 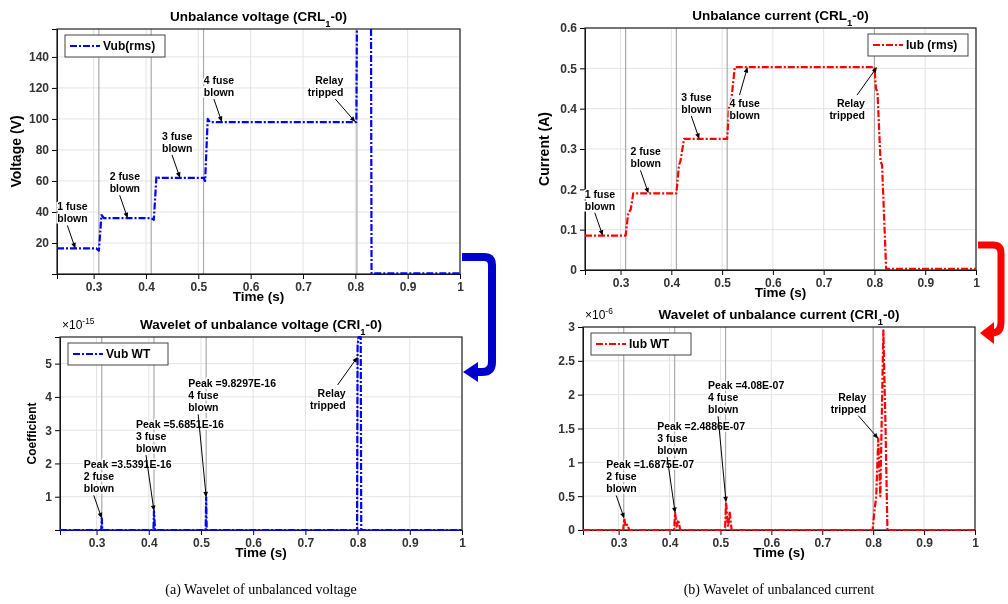 What do you see at coordinates (72, 212) in the screenshot?
I see `annotation: 1 fuse blown` at bounding box center [72, 212].